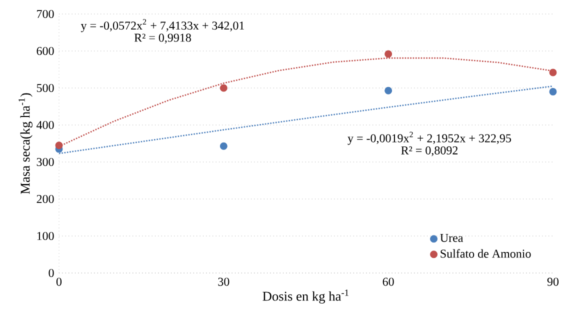 The image size is (567, 321). Describe the element at coordinates (224, 282) in the screenshot. I see `x-tick-label: 30` at that location.